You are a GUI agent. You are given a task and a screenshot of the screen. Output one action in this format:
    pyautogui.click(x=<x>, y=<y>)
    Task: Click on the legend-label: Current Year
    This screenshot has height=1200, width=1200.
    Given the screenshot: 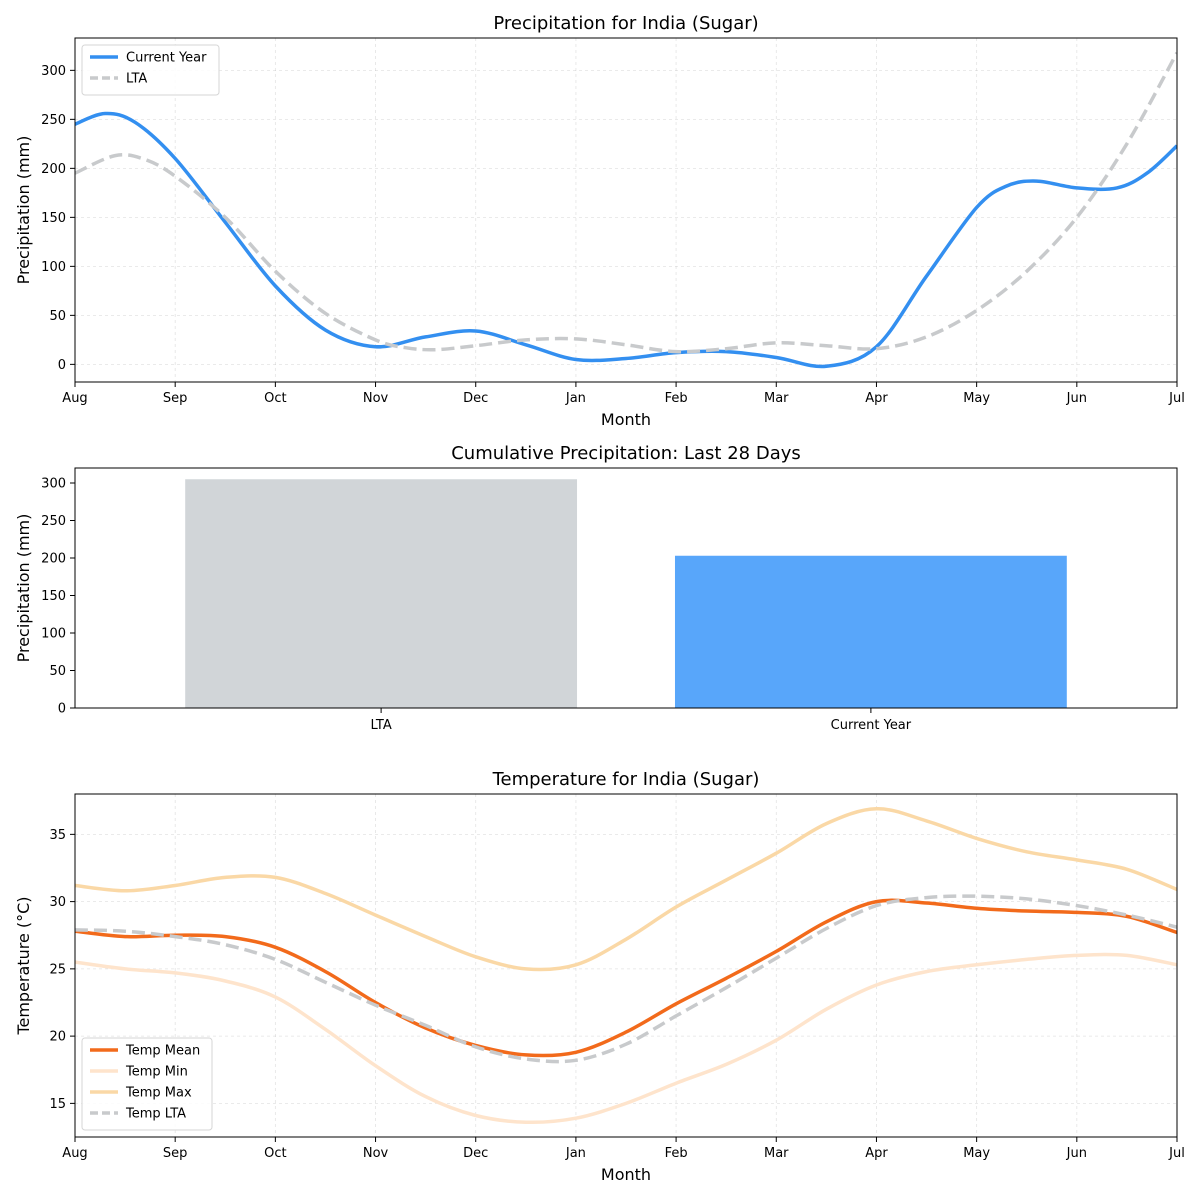 What is the action you would take?
    pyautogui.click(x=166, y=58)
    